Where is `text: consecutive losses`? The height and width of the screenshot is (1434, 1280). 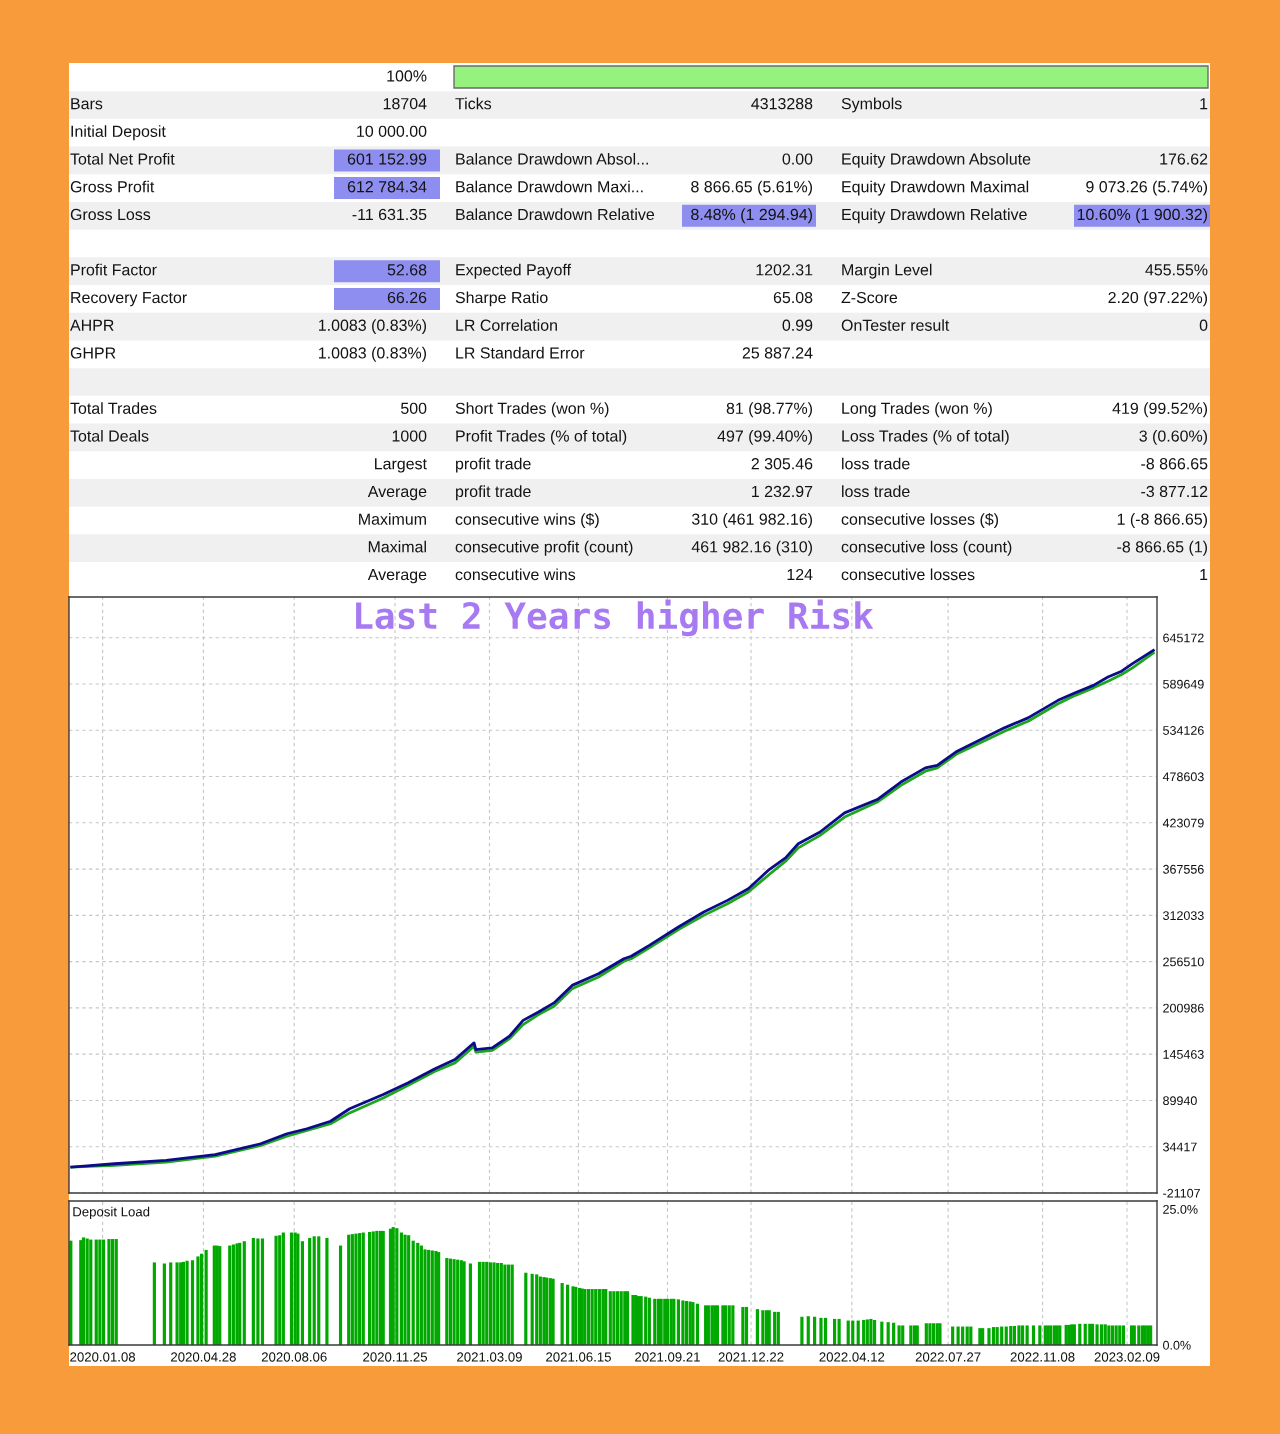 text: consecutive losses is located at coordinates (908, 574).